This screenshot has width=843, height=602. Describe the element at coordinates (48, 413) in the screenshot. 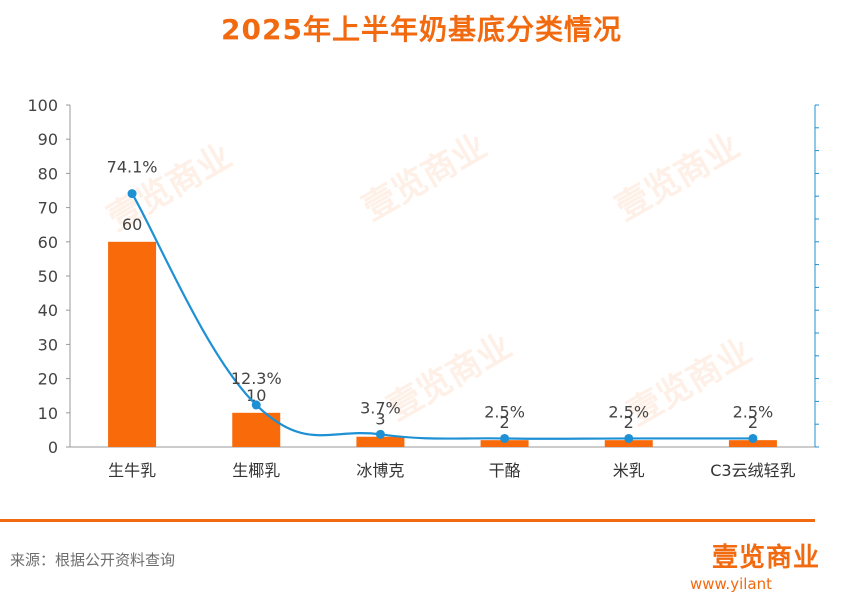

I see `y-tick-label: 10` at that location.